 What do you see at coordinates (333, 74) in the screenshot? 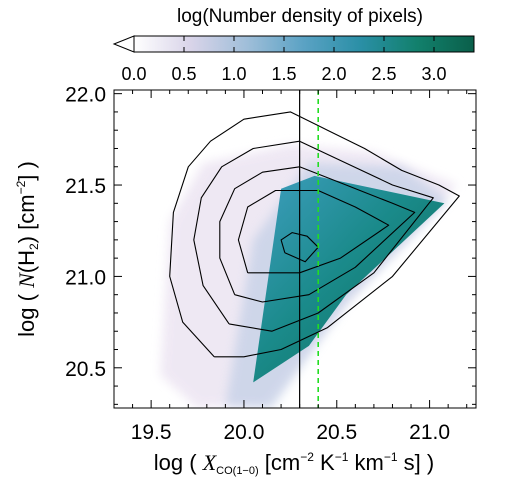
I see `colorbar-tick-label: 2.0` at bounding box center [333, 74].